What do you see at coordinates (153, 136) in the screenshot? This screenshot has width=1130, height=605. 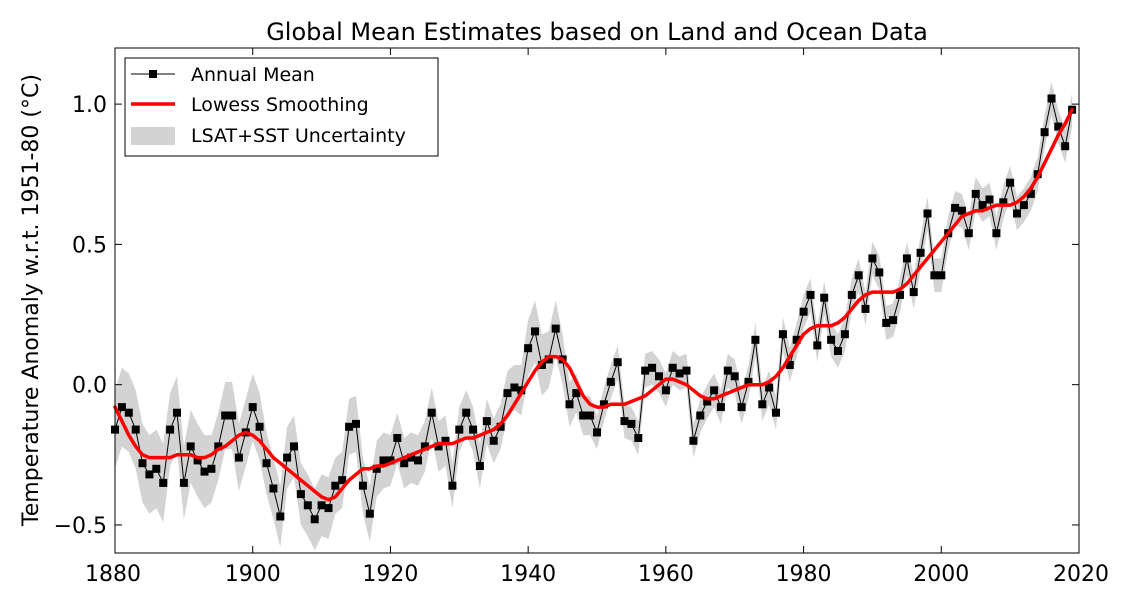 I see `legend-uncertainty-swatch` at bounding box center [153, 136].